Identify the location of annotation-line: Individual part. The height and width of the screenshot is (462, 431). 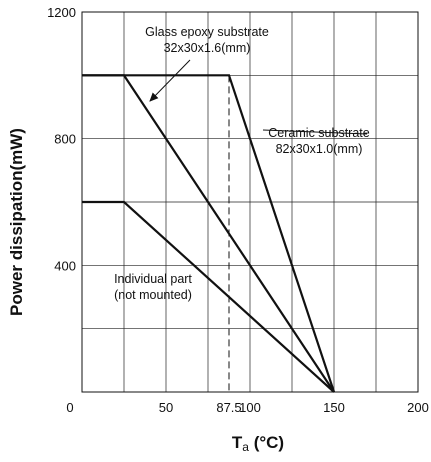
(153, 279).